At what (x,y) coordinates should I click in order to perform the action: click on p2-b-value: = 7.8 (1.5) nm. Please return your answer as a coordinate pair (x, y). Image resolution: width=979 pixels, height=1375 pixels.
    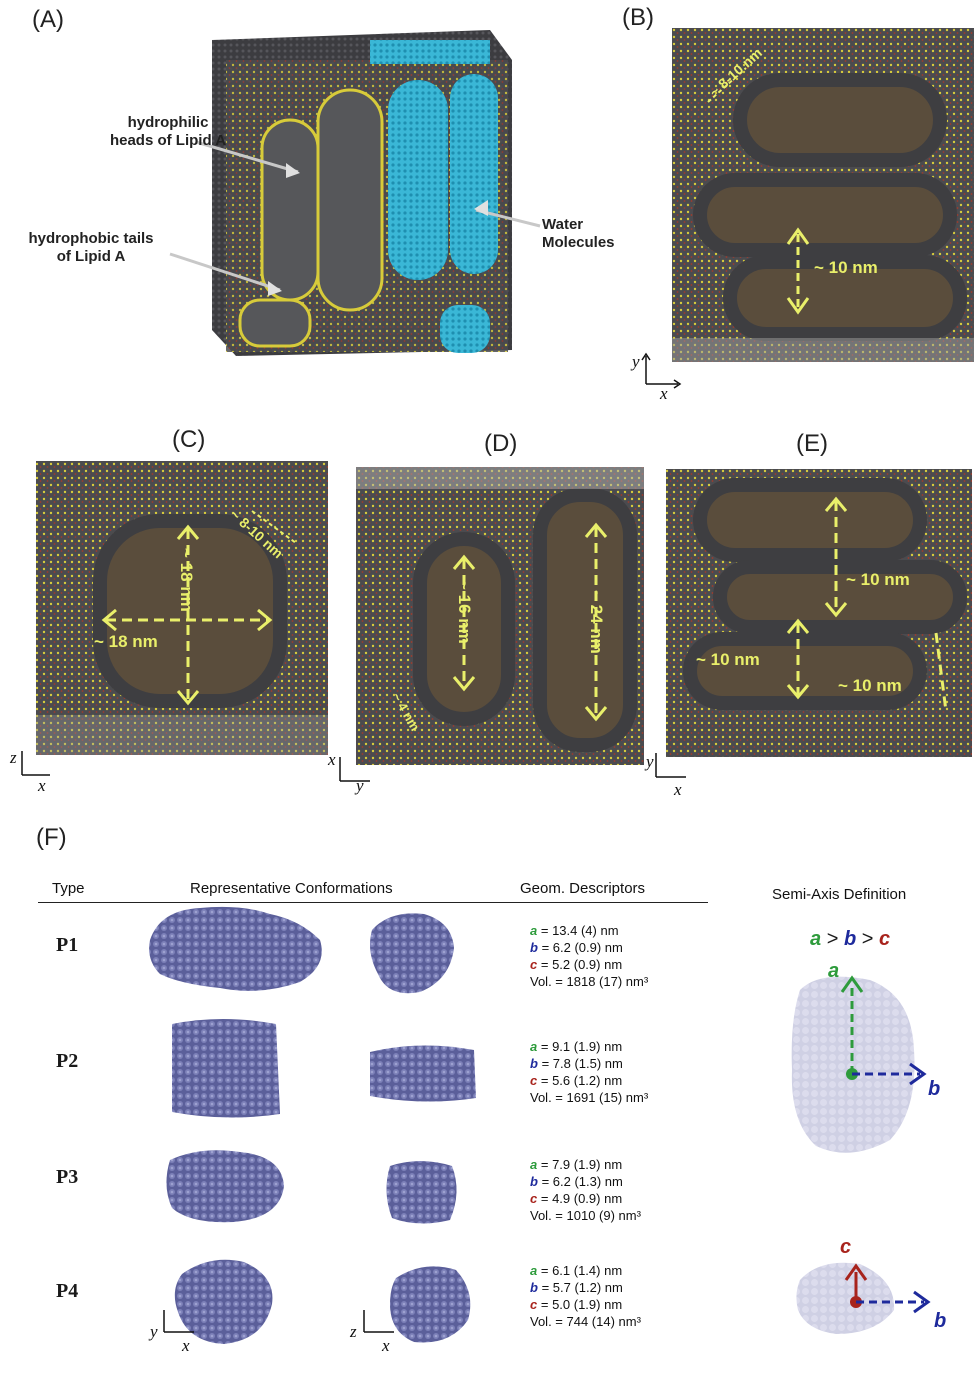
    Looking at the image, I should click on (582, 1063).